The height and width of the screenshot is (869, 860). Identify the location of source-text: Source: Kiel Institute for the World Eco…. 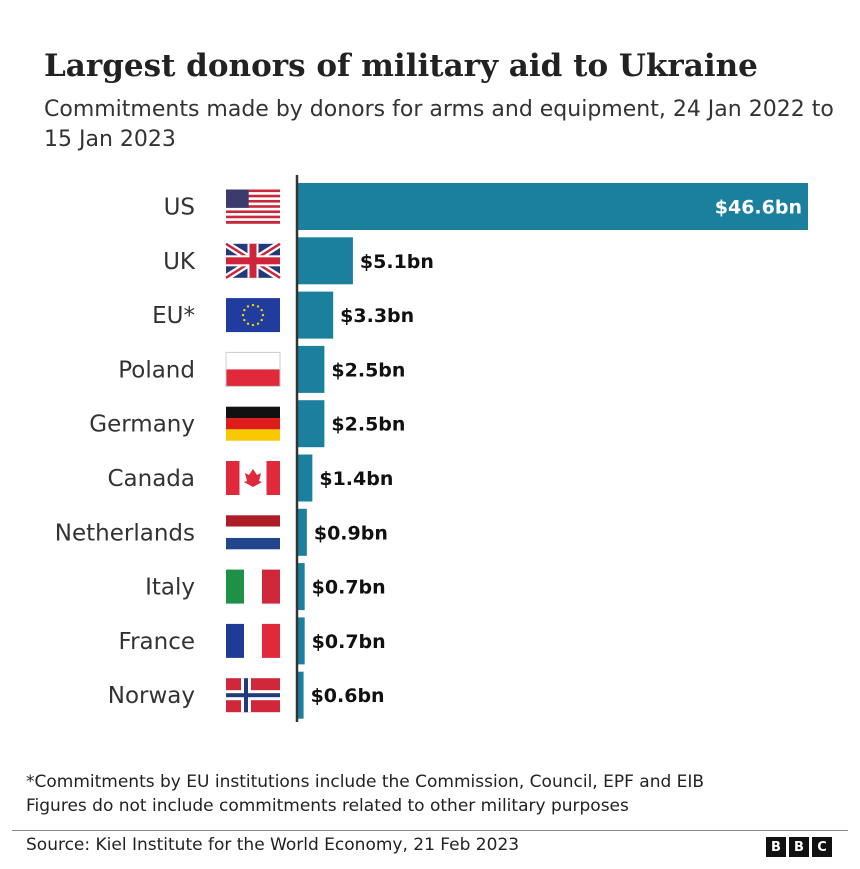
(273, 845).